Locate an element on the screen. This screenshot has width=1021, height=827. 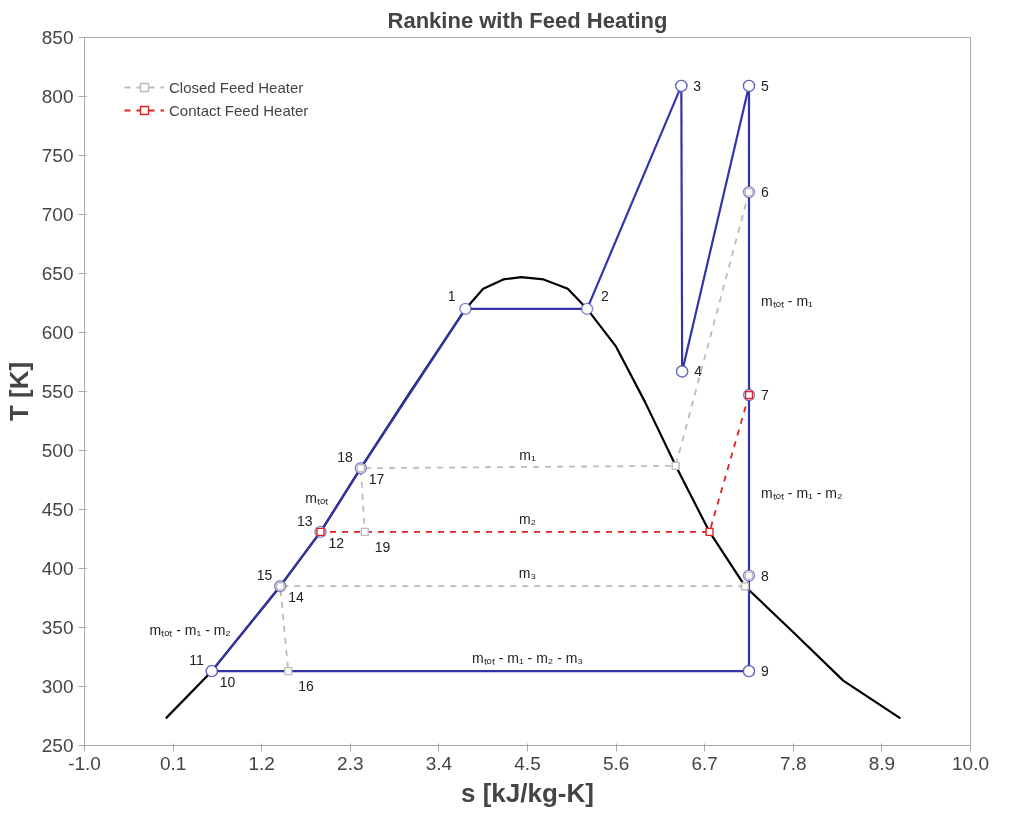
y-tick-label: 400 is located at coordinates (57, 568).